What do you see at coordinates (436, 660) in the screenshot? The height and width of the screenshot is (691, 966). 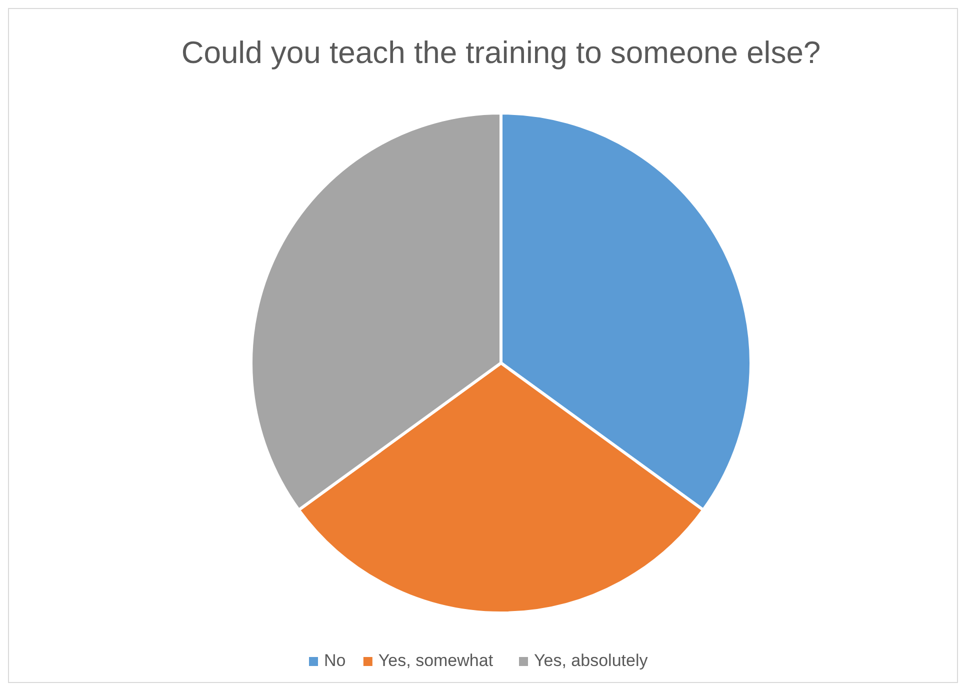 I see `legend-label: Yes, somewhat` at bounding box center [436, 660].